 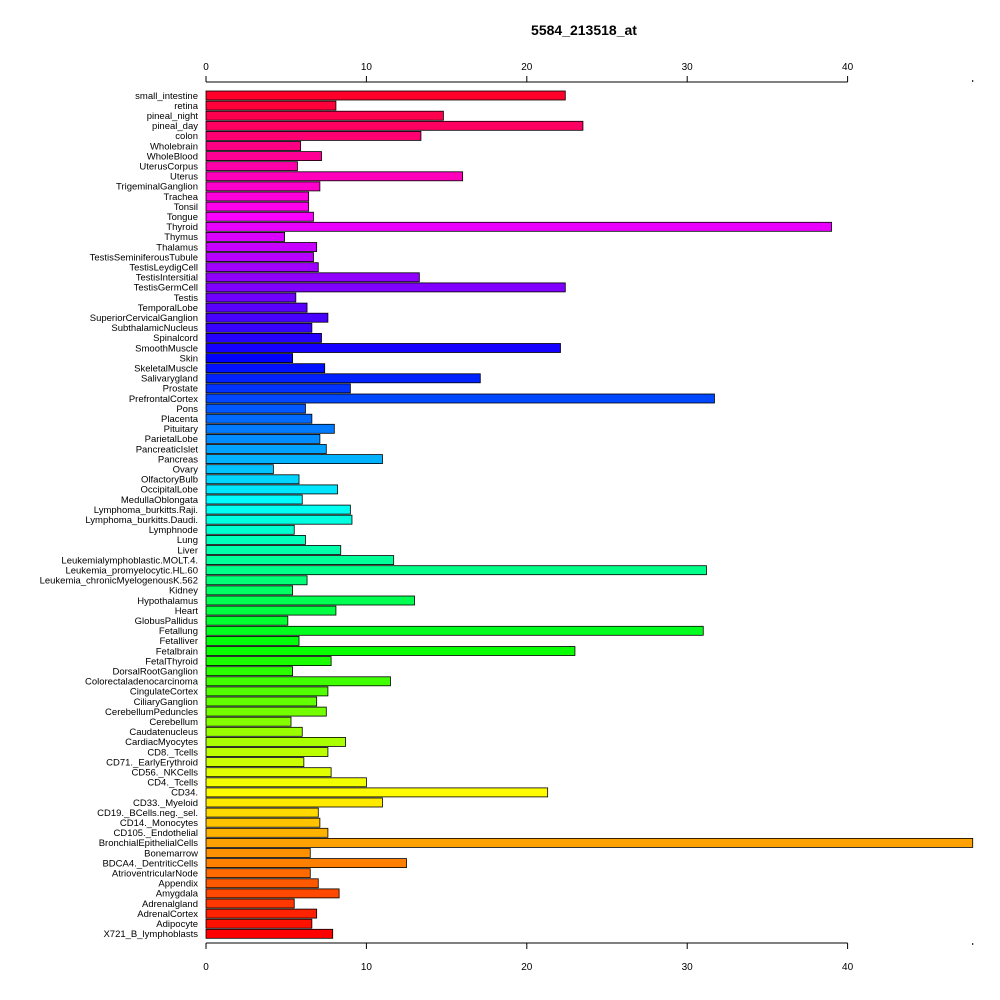 What do you see at coordinates (171, 439) in the screenshot?
I see `category-label: ParietalLobe` at bounding box center [171, 439].